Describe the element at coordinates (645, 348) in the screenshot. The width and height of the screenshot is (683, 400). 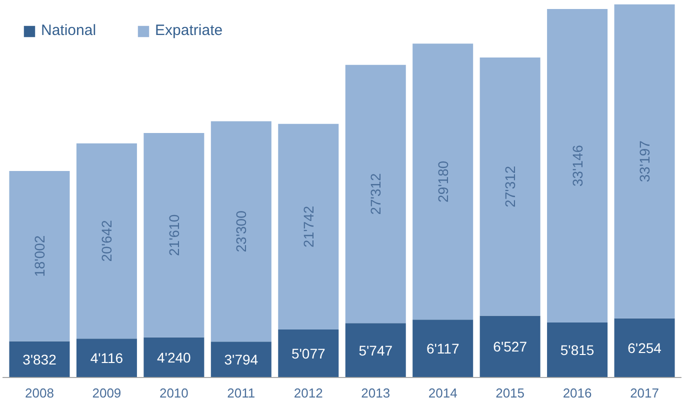
I see `data-label: 6'254` at that location.